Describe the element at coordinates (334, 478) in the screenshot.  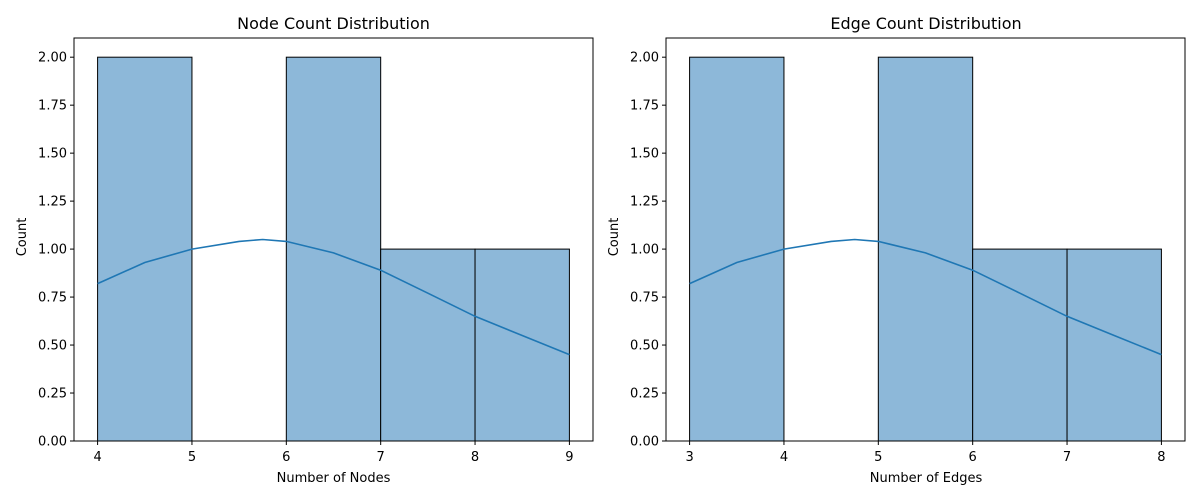
I see `x-axis-label: Number of Nodes` at that location.